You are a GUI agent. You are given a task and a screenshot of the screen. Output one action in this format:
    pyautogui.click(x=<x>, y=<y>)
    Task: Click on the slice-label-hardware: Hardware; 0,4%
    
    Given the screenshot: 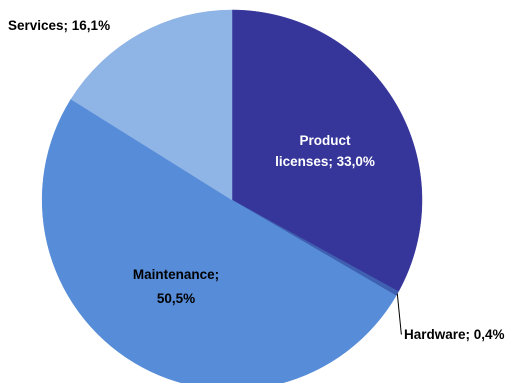 What is the action you would take?
    pyautogui.click(x=454, y=334)
    